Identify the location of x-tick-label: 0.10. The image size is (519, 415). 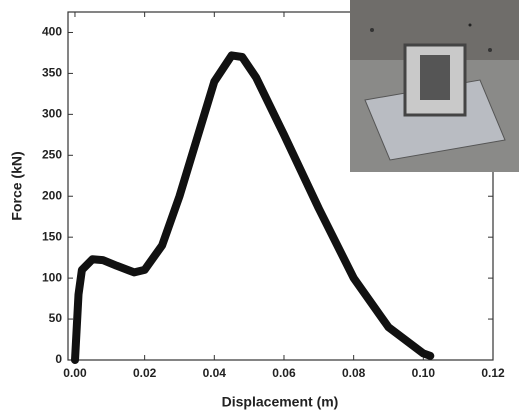
(424, 373).